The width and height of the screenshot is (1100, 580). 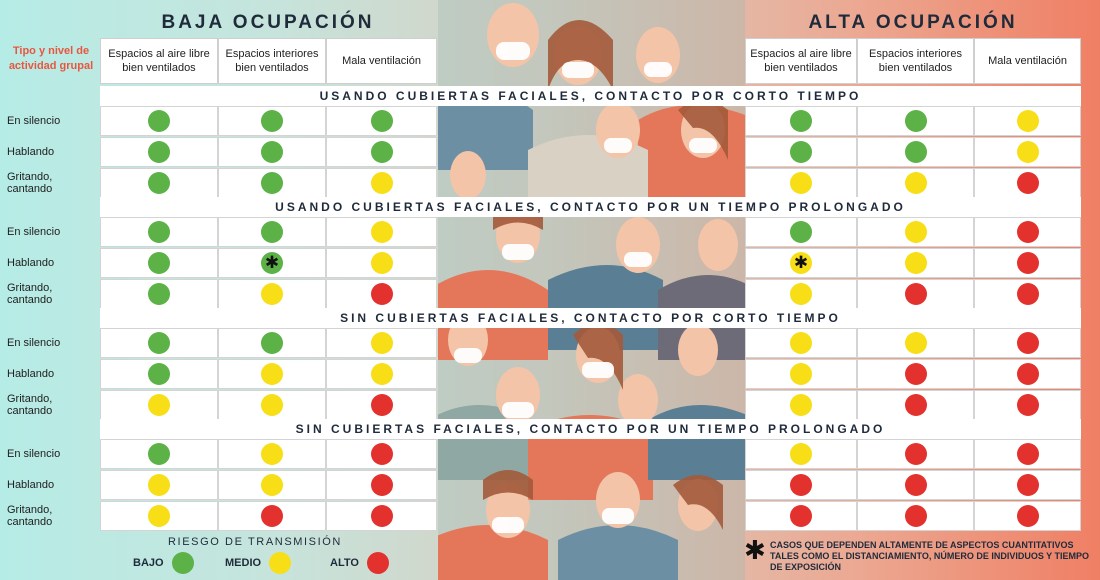 I want to click on legend-bajo-dot, so click(x=182, y=563).